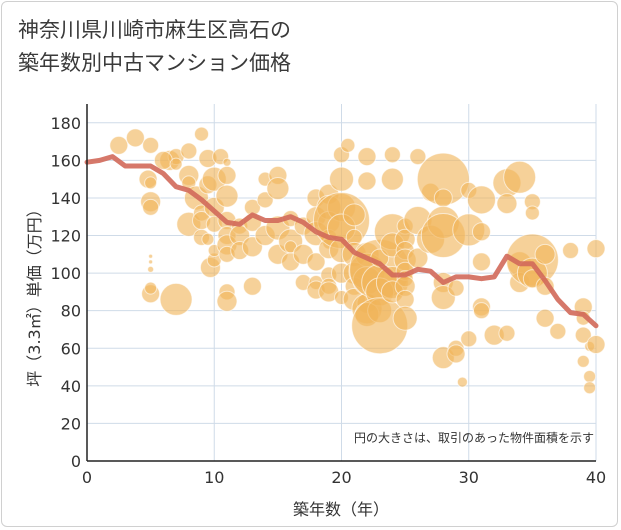 This screenshot has width=621, height=530. I want to click on y-tick-label: 160, so click(65, 160).